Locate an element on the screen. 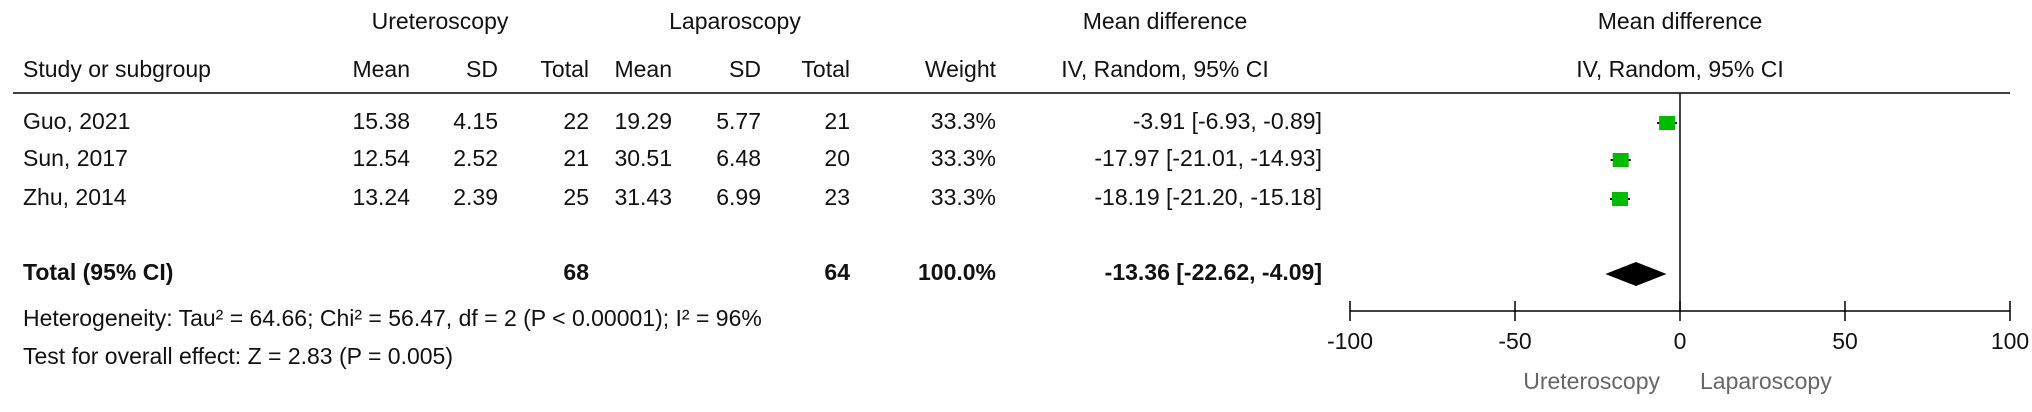 This screenshot has width=2032, height=412. table-cell: 5.77 is located at coordinates (738, 121).